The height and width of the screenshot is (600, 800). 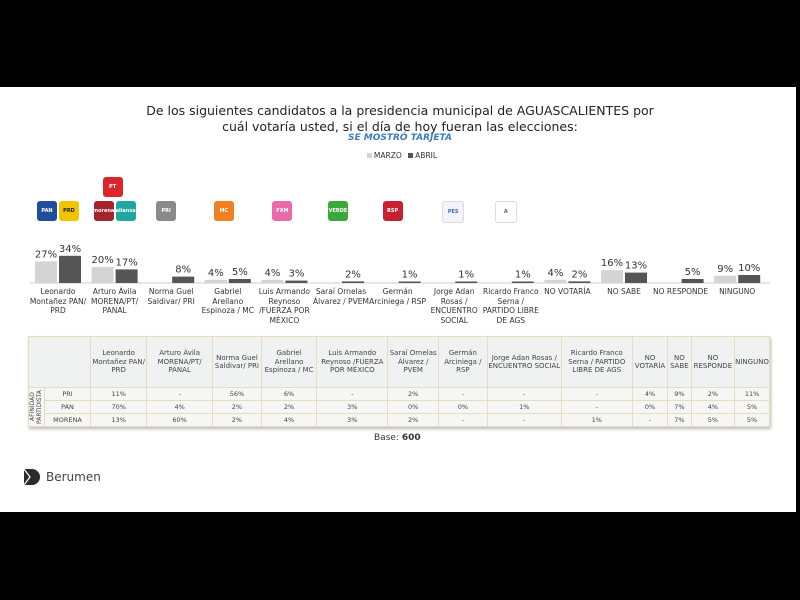 What do you see at coordinates (398, 296) in the screenshot?
I see `category-label: Germán Arciniega / RSP` at bounding box center [398, 296].